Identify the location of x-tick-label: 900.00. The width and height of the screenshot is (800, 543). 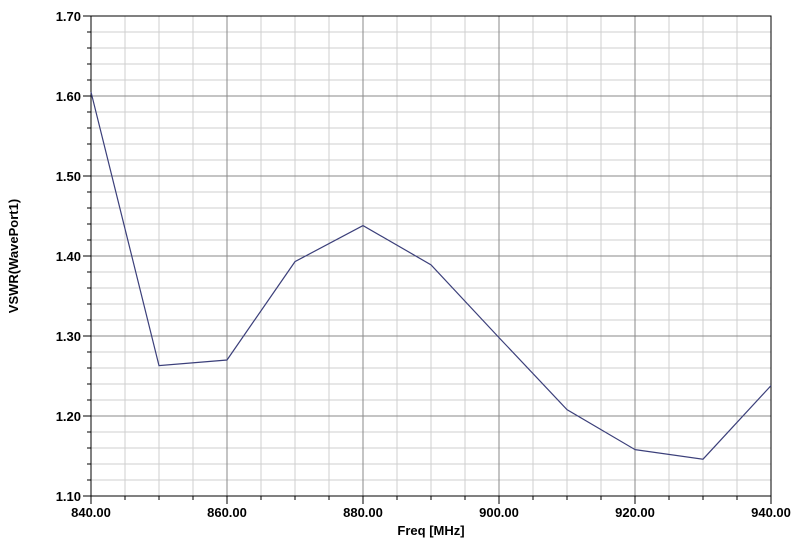
(499, 512).